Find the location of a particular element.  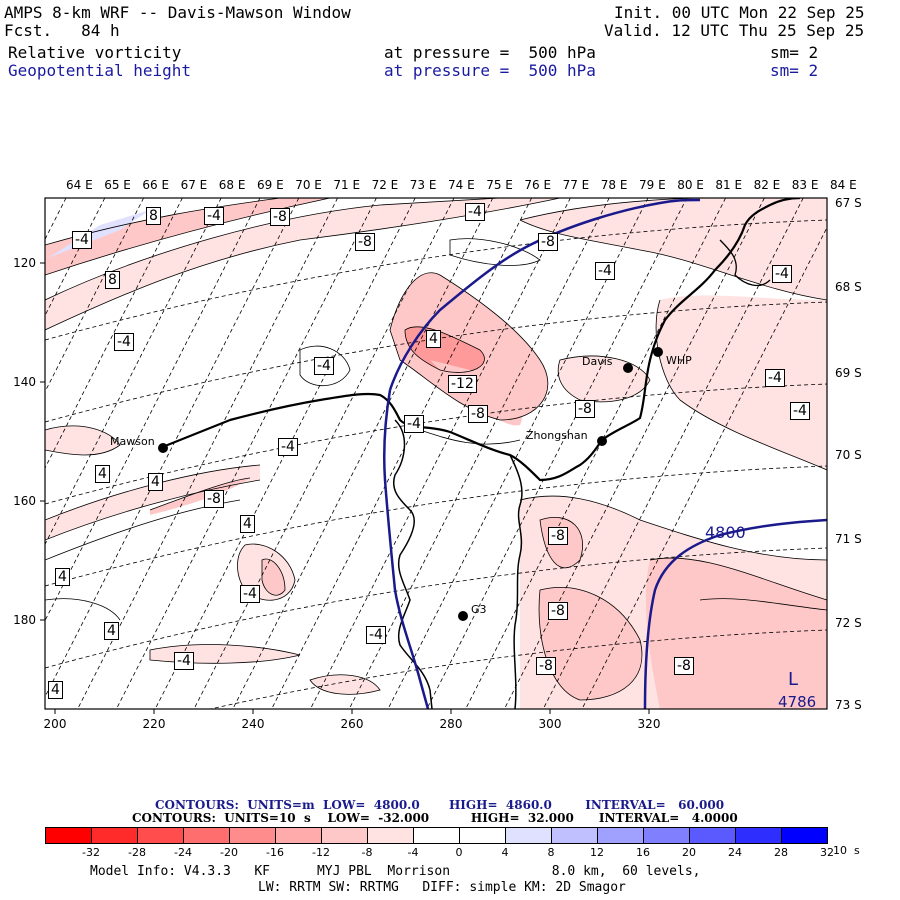

colorbar-tick-label: 4 is located at coordinates (505, 852).